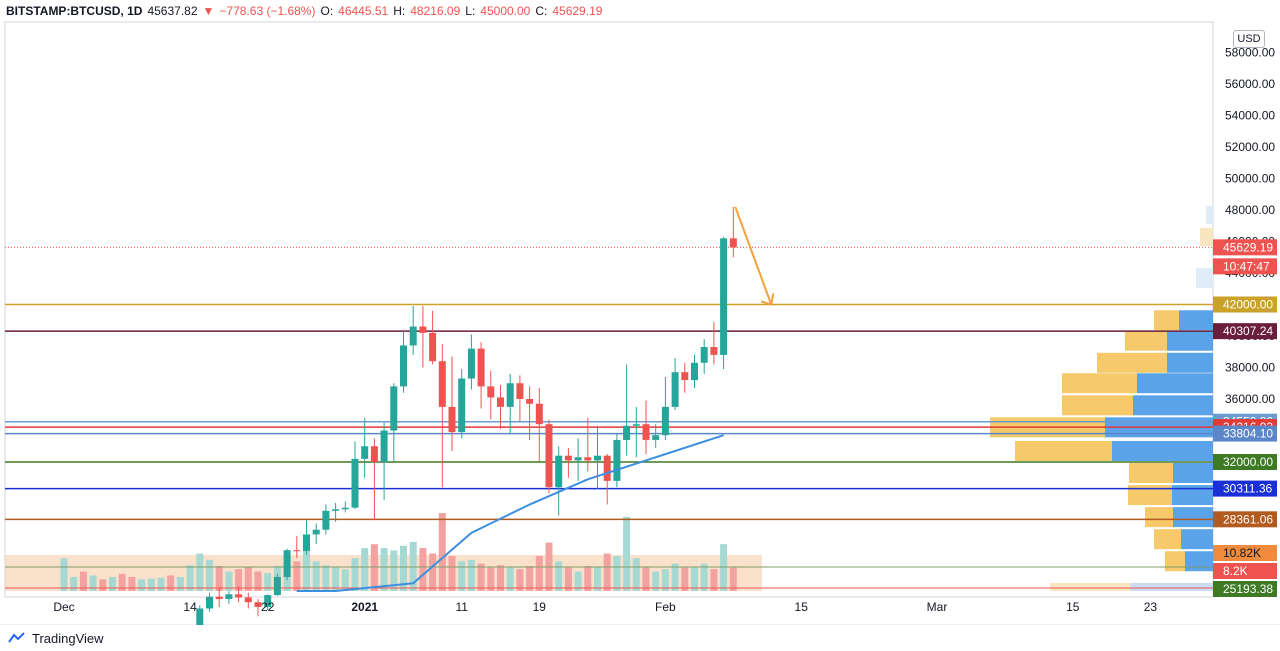 This screenshot has height=651, width=1280. Describe the element at coordinates (1250, 116) in the screenshot. I see `y-tick-label: 54000.00` at that location.